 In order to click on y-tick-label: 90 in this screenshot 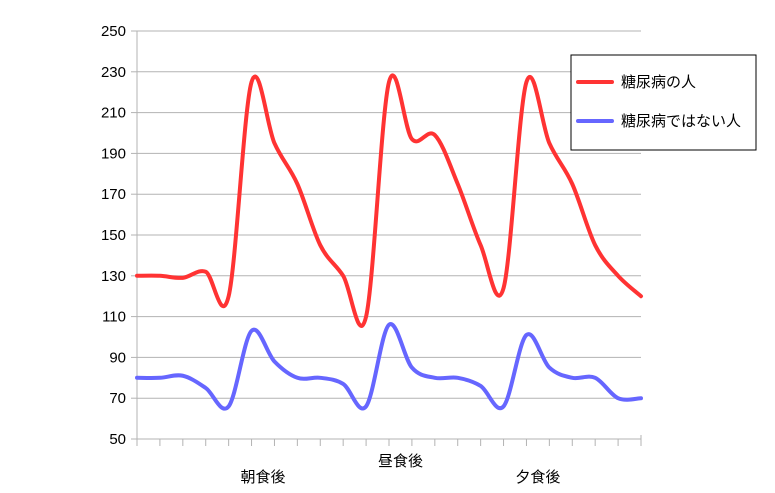, I will do `click(117, 357)`.